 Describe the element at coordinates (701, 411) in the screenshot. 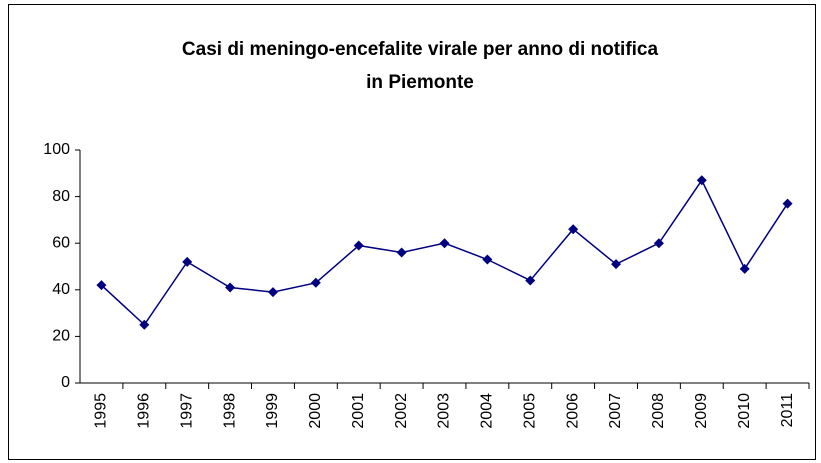

I see `x-tick-label: 2009` at that location.